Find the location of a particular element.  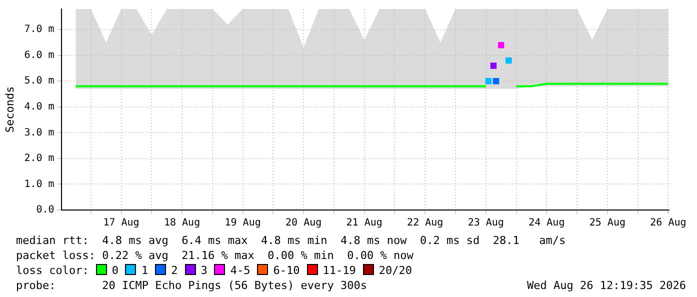

x-tick-label: 20 Aug is located at coordinates (304, 223).